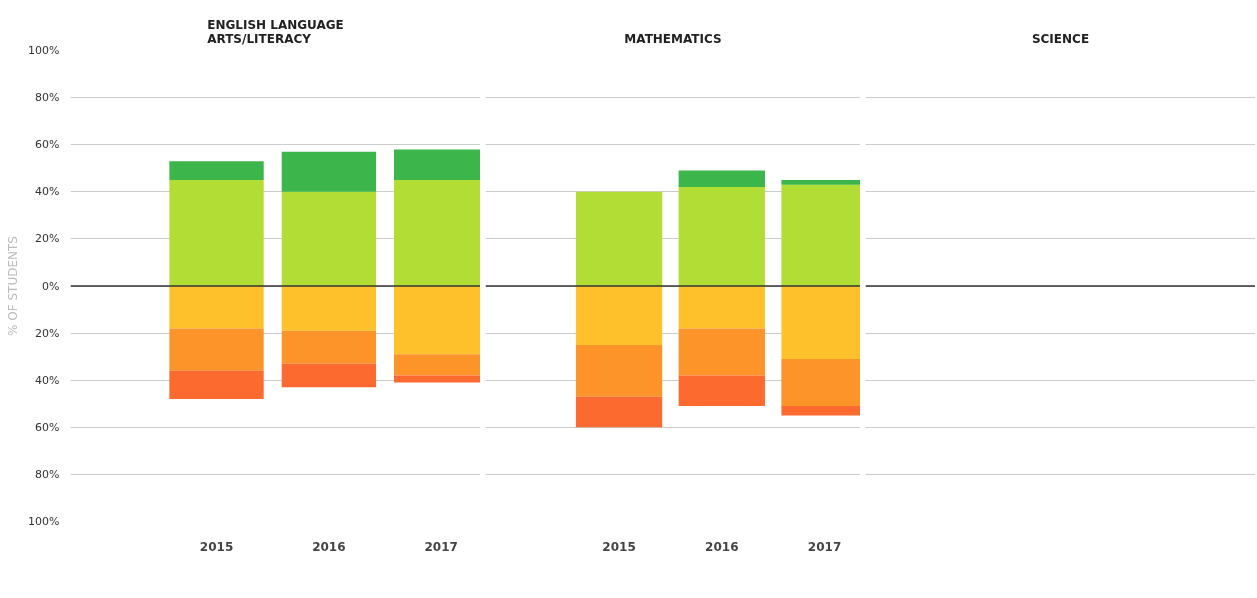 This screenshot has height=598, width=1257. What do you see at coordinates (51, 286) in the screenshot?
I see `y-tick-label: 0%` at bounding box center [51, 286].